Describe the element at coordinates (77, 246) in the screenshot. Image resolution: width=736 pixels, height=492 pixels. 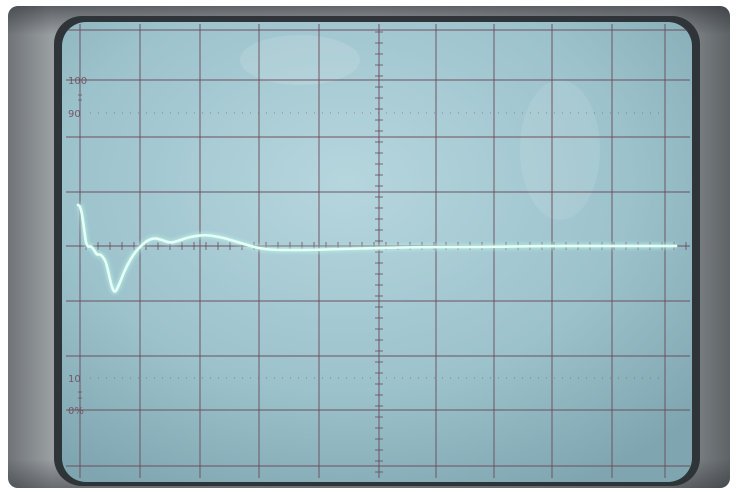
I see `graticule-labels: 100 90 10 0%` at that location.